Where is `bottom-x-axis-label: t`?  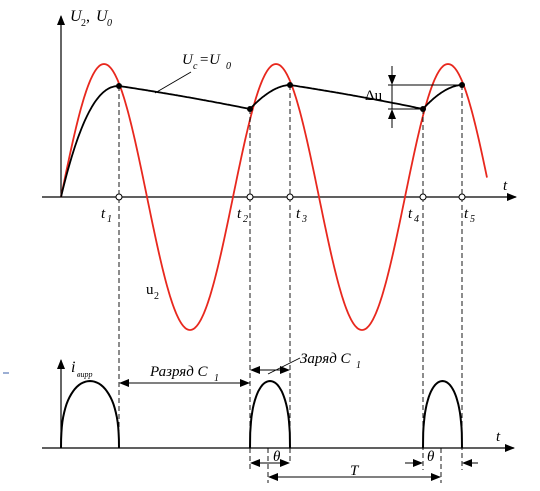
bottom-x-axis-label: t is located at coordinates (498, 437).